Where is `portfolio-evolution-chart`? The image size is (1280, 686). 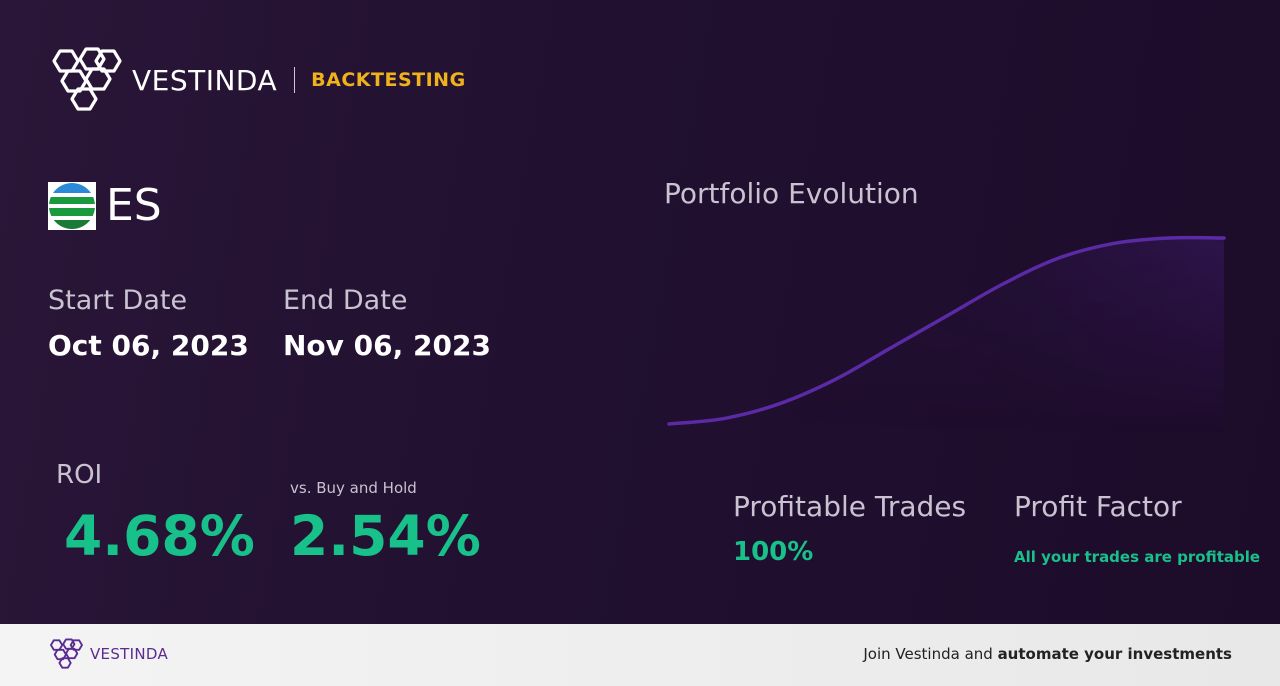 portfolio-evolution-chart is located at coordinates (946, 334).